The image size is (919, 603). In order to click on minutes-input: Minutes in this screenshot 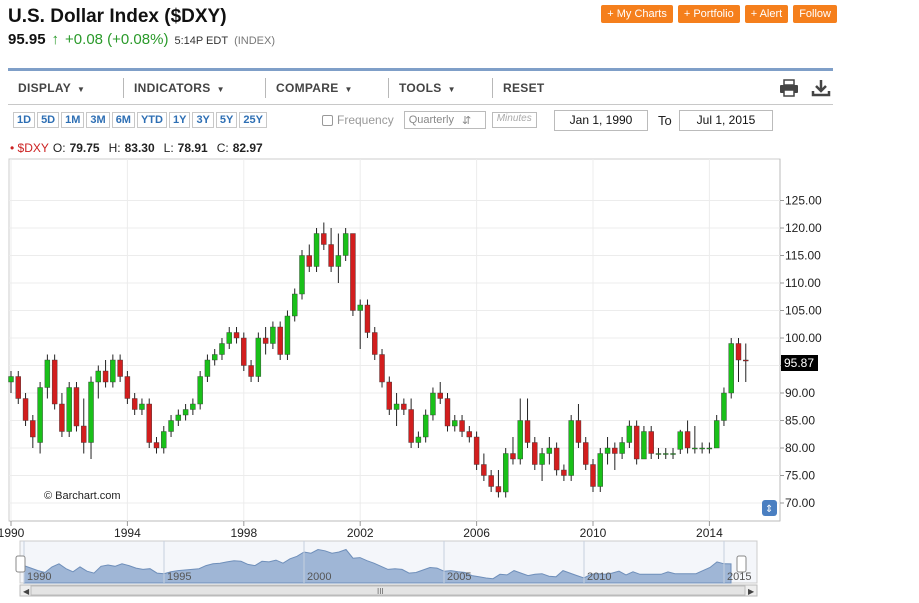, I will do `click(514, 120)`.